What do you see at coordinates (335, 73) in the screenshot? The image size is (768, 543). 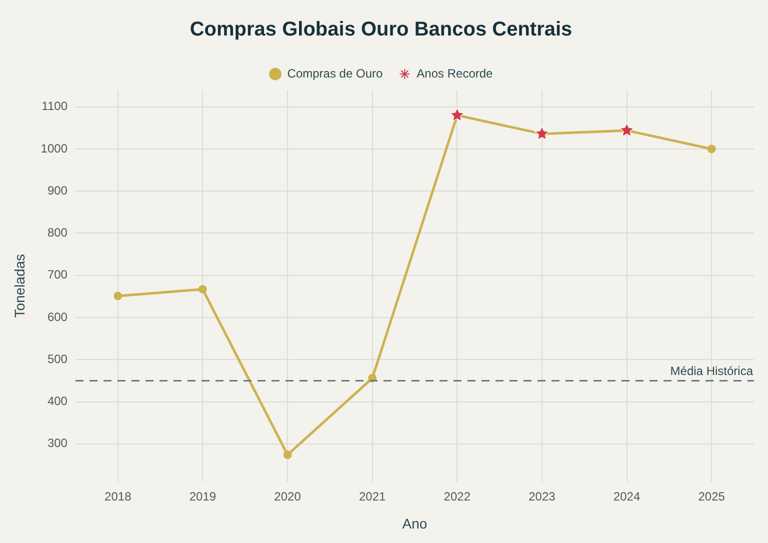 I see `legend-label: Compras de Ouro` at bounding box center [335, 73].